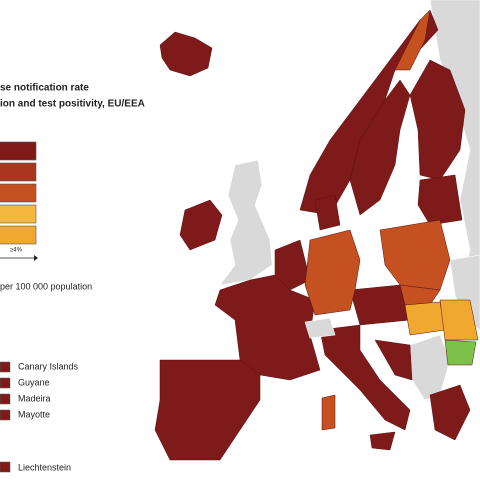  What do you see at coordinates (267, 327) in the screenshot?
I see `france` at bounding box center [267, 327].